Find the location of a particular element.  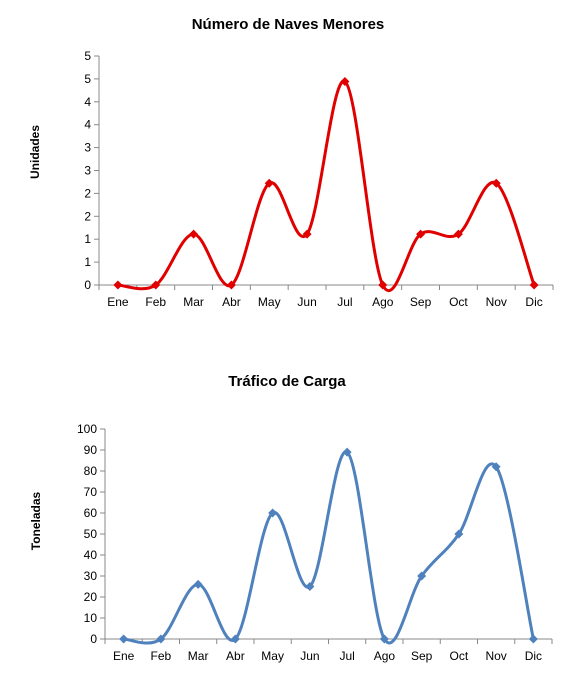

y-axis-label: Unidades is located at coordinates (35, 152).